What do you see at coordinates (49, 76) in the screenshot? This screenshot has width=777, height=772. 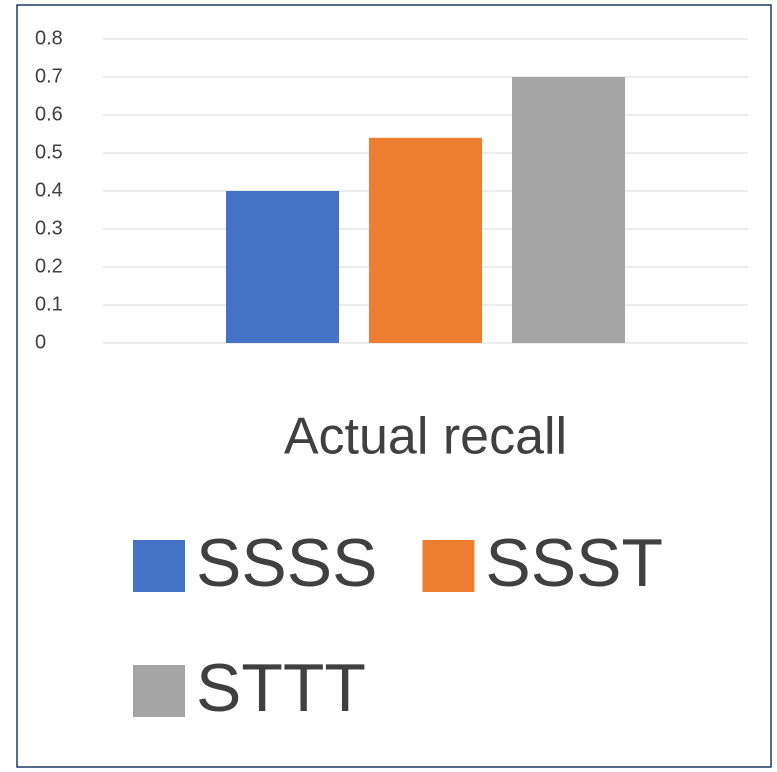 I see `y-tick-label: 0.7` at bounding box center [49, 76].